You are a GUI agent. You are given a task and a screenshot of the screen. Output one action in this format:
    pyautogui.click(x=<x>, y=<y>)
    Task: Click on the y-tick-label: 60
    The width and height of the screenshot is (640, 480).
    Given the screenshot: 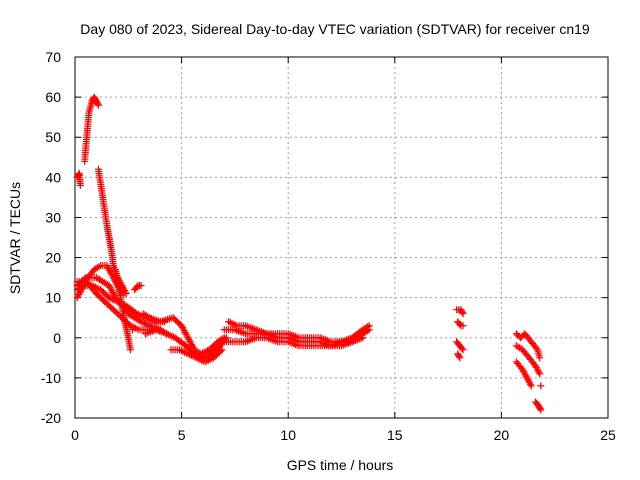 What is the action you would take?
    pyautogui.click(x=53, y=97)
    